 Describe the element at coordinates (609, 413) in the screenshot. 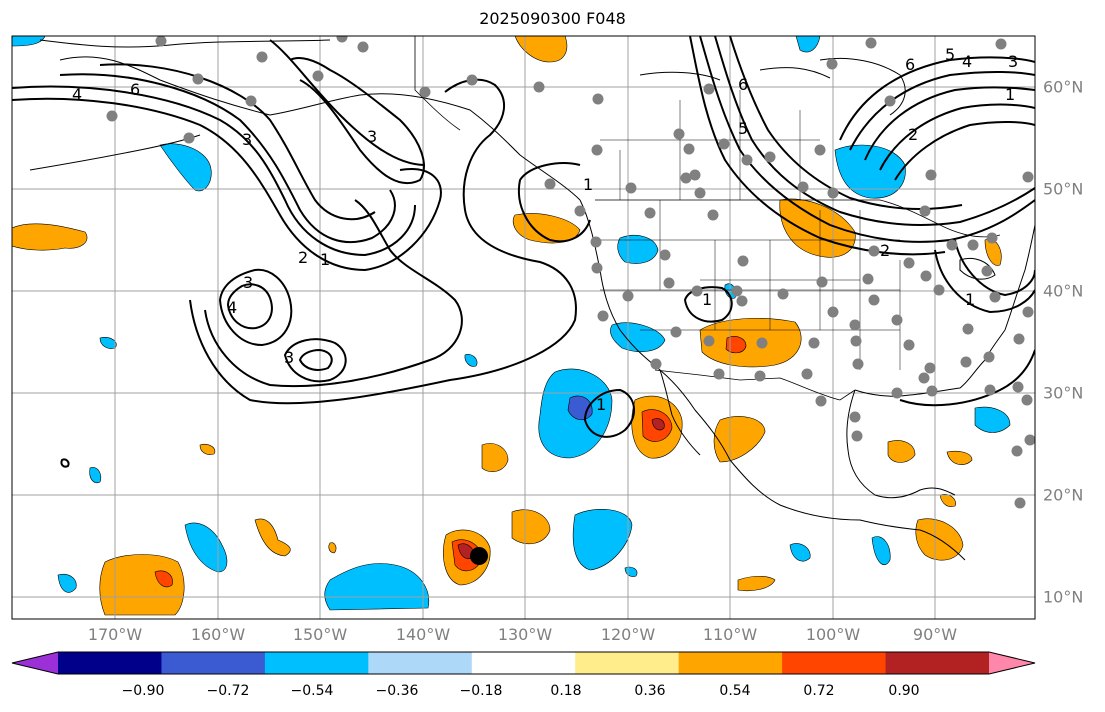

I see `contour-1-loop-offshore` at that location.